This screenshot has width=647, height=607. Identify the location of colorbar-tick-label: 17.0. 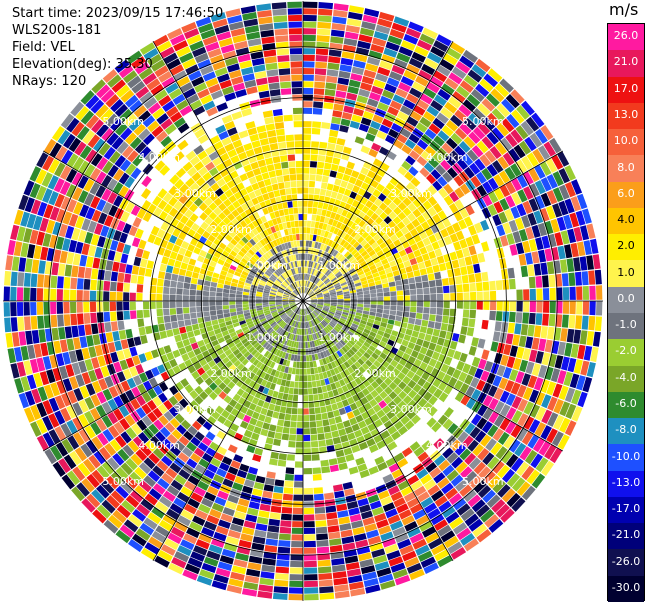
(626, 88).